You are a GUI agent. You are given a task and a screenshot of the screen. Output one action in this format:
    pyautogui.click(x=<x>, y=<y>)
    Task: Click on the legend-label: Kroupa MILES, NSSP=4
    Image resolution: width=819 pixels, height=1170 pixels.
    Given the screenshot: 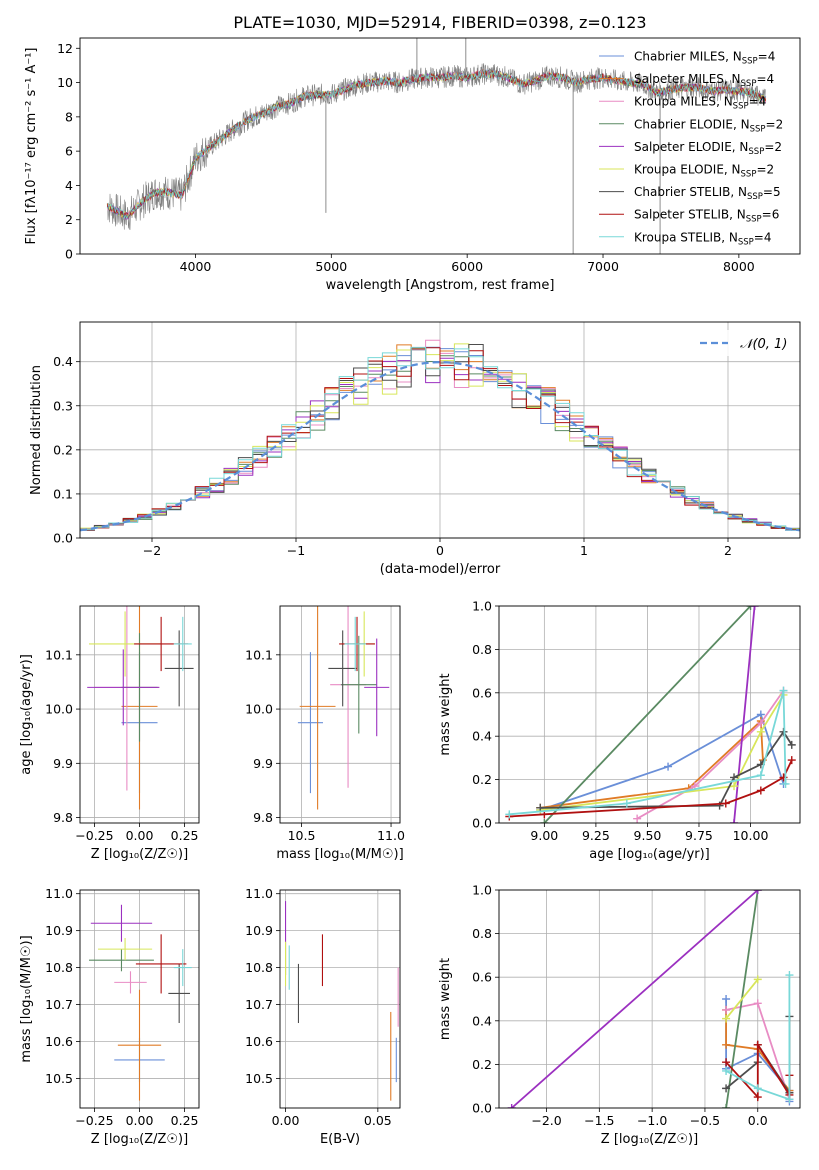 What is the action you would take?
    pyautogui.click(x=700, y=103)
    